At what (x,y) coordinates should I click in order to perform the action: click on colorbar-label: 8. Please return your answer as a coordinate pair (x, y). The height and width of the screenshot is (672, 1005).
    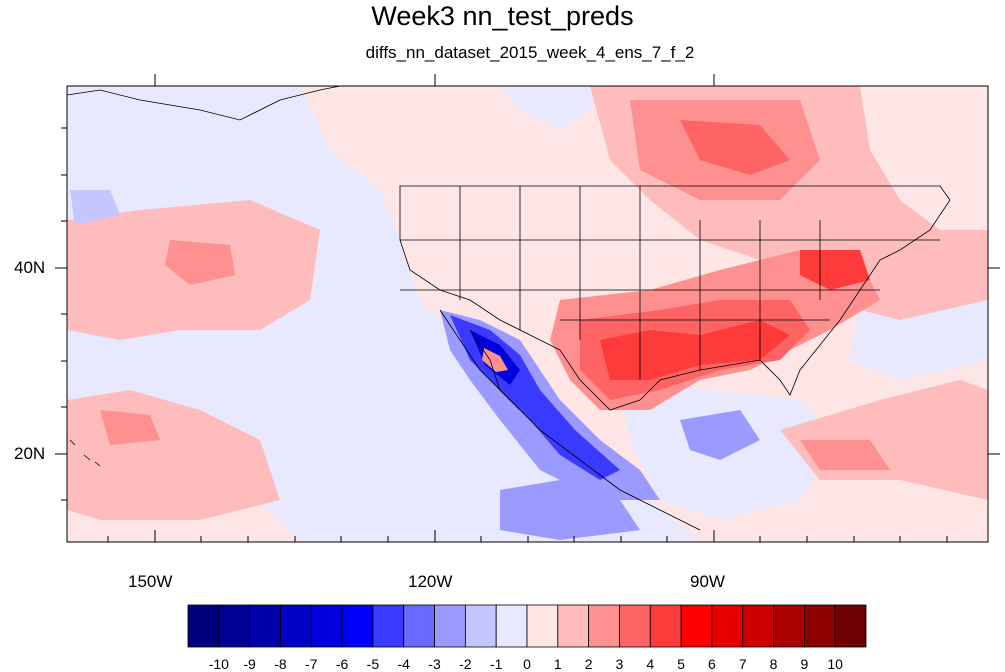
    Looking at the image, I should click on (773, 664).